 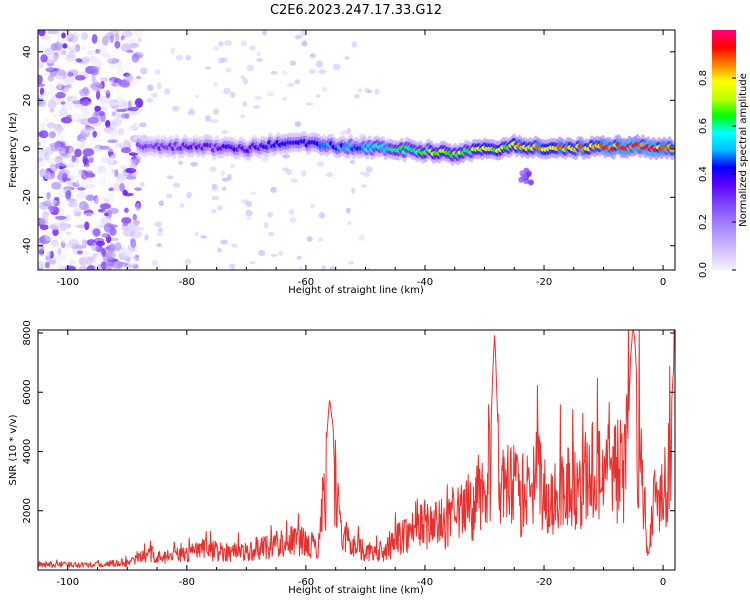 I want to click on snr-x-axis-label: Height of straight line (km), so click(x=356, y=590).